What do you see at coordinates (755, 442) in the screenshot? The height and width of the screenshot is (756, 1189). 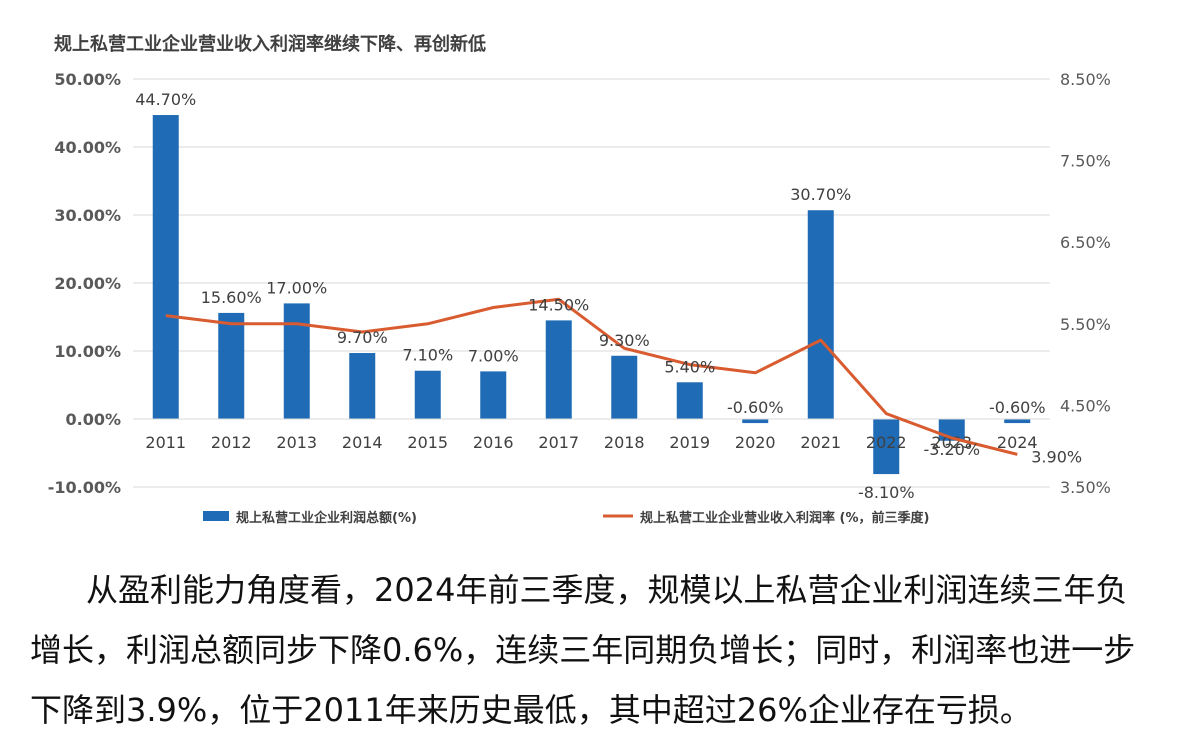 I see `x-tick-label: 2020` at bounding box center [755, 442].